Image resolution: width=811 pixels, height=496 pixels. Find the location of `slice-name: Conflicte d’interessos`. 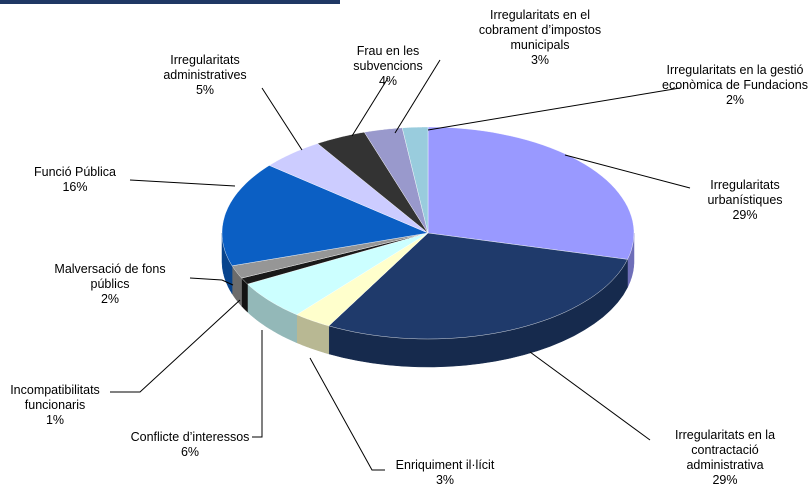

slice-name: Conflicte d’interessos is located at coordinates (190, 437).